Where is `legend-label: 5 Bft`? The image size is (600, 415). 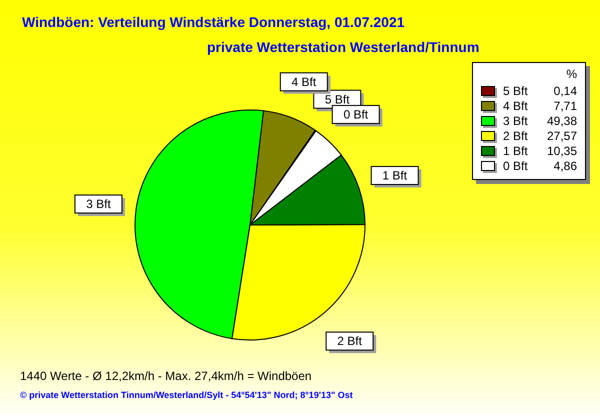
legend-label: 5 Bft is located at coordinates (516, 91).